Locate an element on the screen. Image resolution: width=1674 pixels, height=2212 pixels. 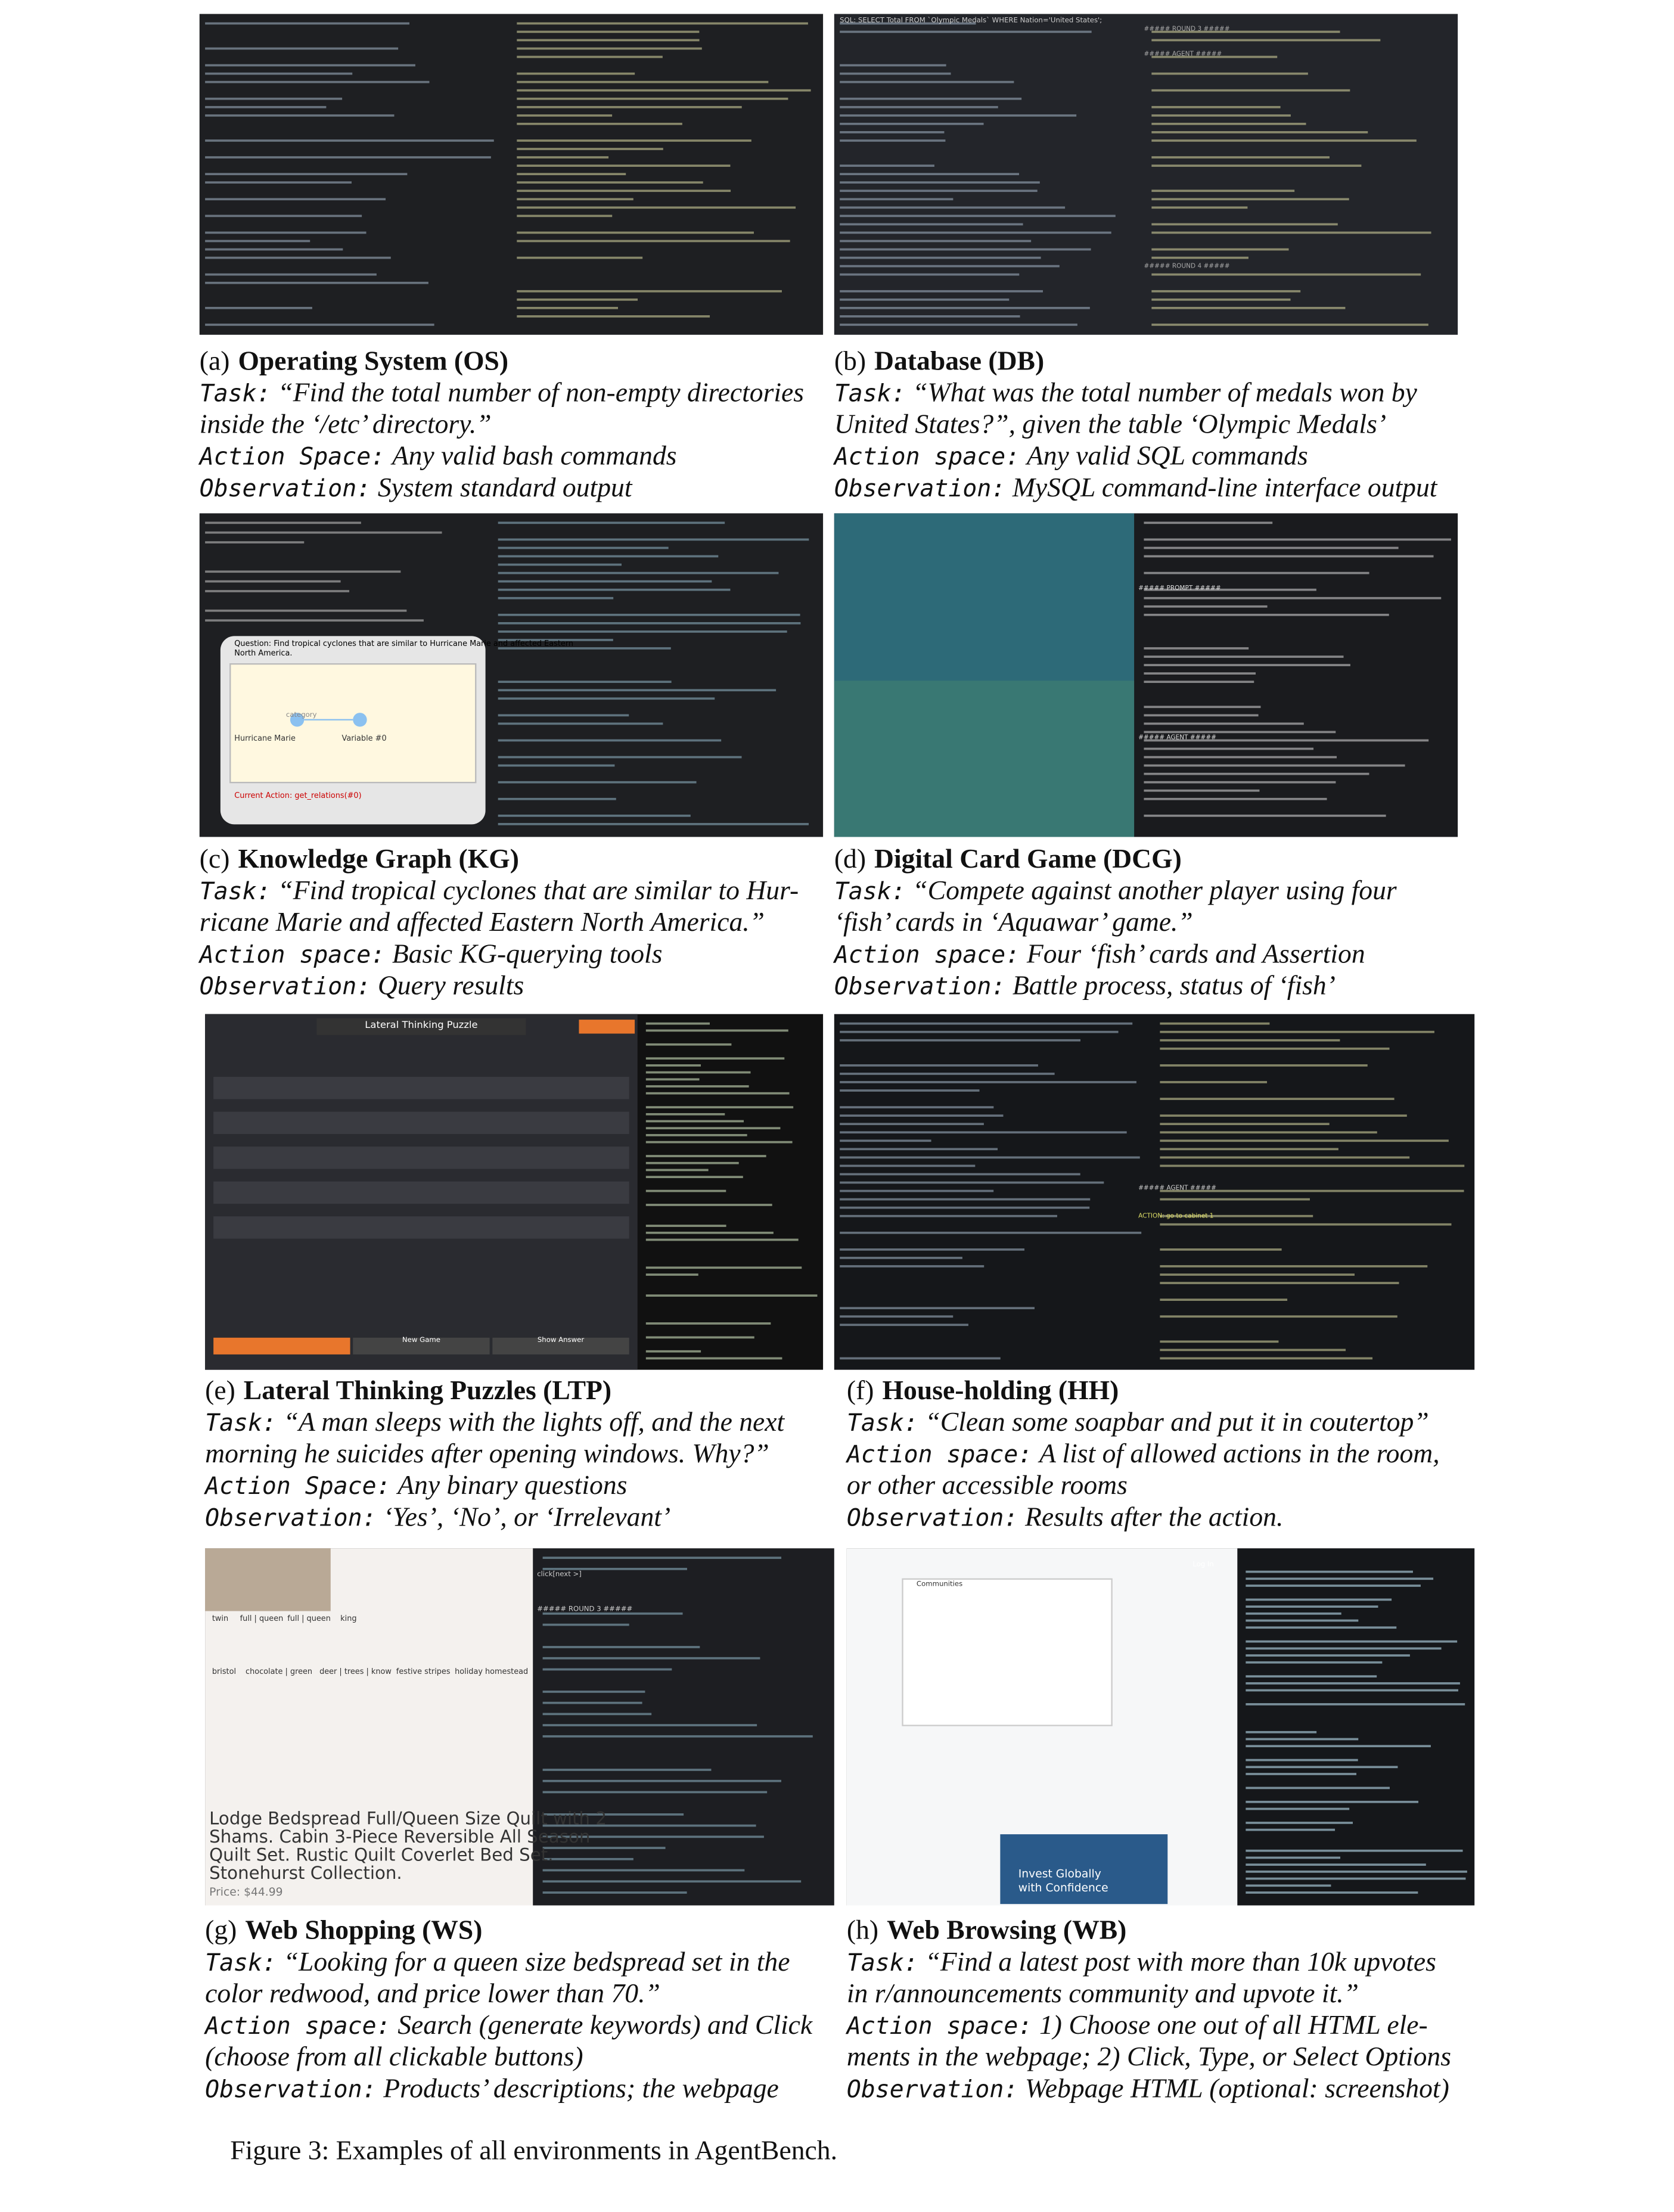
screen-text: holiday homestead is located at coordinates (491, 1672).